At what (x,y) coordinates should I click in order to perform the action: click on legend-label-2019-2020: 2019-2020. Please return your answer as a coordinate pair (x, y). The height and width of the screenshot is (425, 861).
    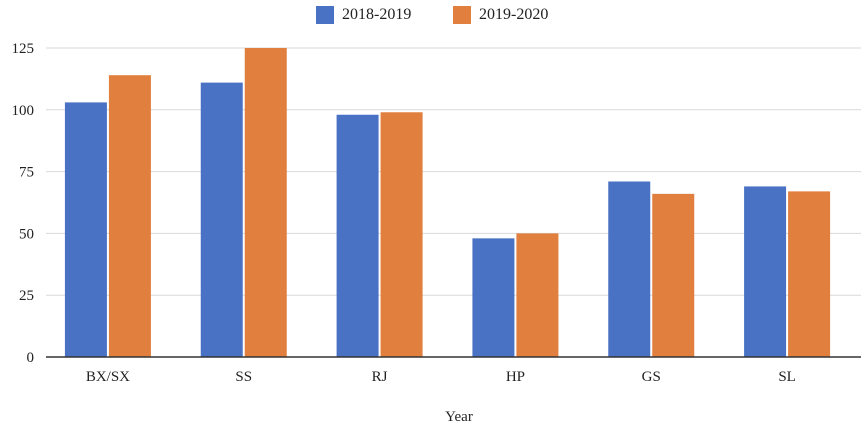
    Looking at the image, I should click on (514, 14).